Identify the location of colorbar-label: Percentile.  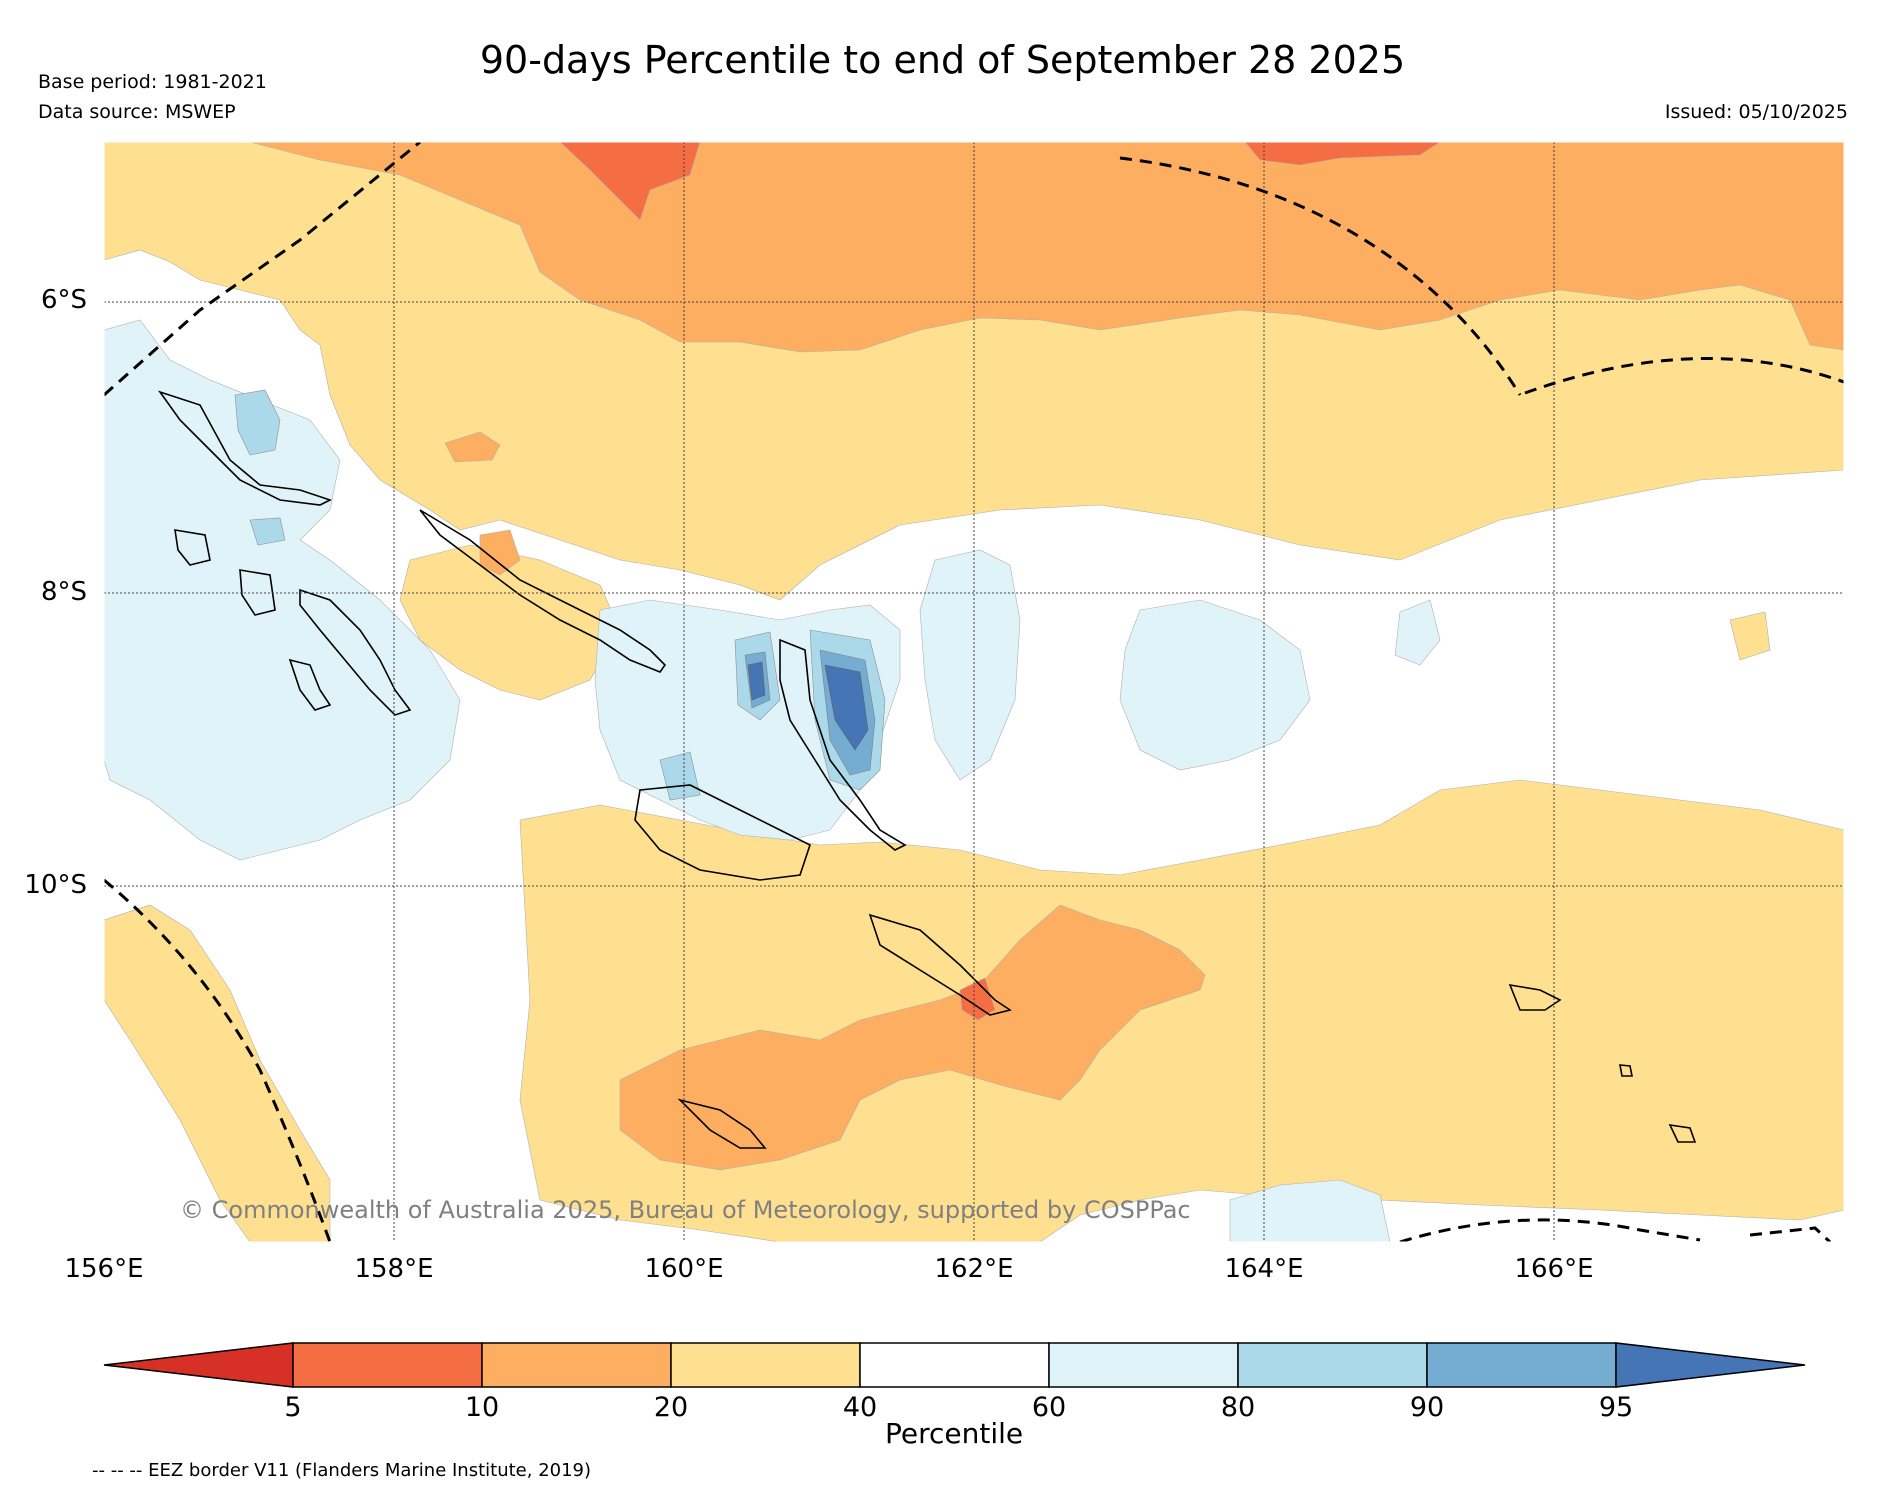
(954, 1433).